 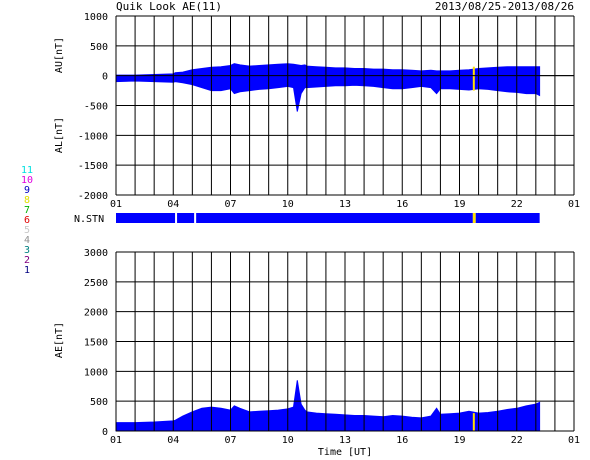 I want to click on ae-x-tick-label: 04, so click(x=173, y=440).